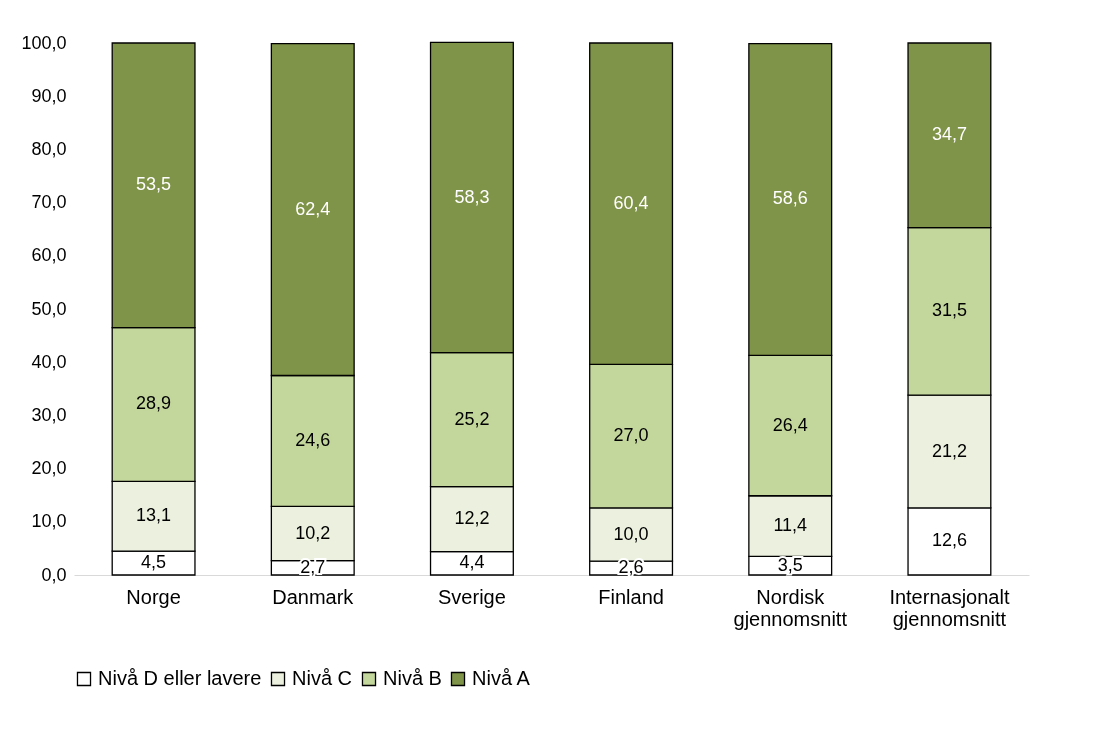 The width and height of the screenshot is (1099, 731). Describe the element at coordinates (631, 567) in the screenshot. I see `data-label: 2,6` at that location.